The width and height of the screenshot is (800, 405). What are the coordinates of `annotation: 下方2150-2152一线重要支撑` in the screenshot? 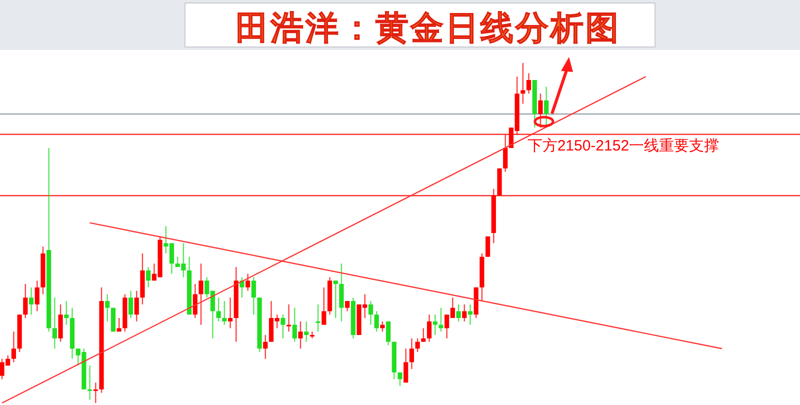 It's located at (623, 145).